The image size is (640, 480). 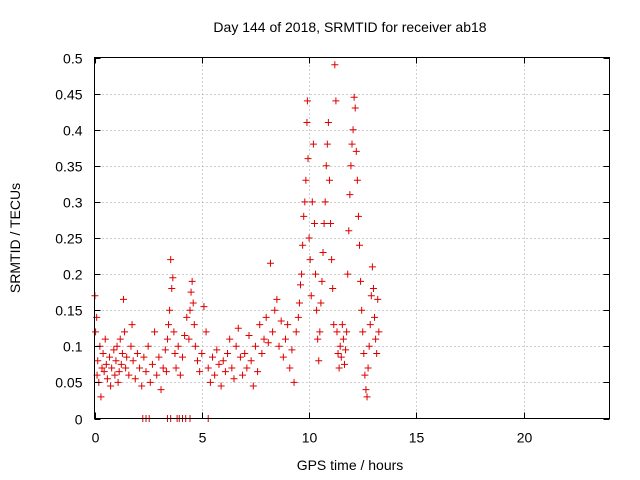 What do you see at coordinates (68, 167) in the screenshot?
I see `y-tick-label: 0.35` at bounding box center [68, 167].